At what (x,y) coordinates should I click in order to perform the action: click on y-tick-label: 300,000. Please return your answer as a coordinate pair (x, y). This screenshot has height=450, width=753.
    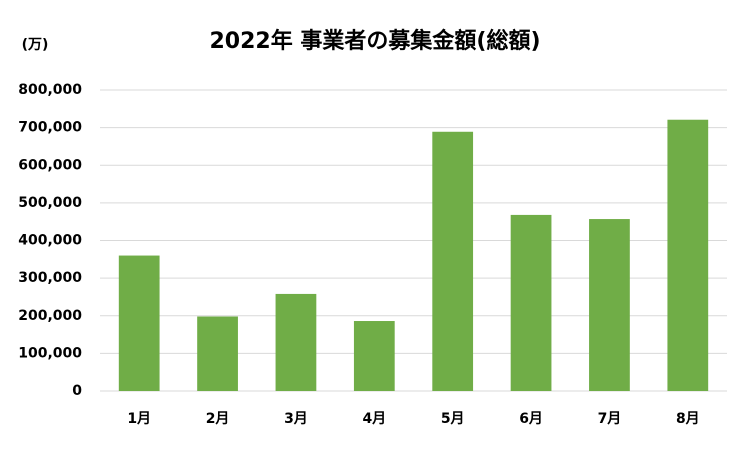
    Looking at the image, I should click on (50, 278).